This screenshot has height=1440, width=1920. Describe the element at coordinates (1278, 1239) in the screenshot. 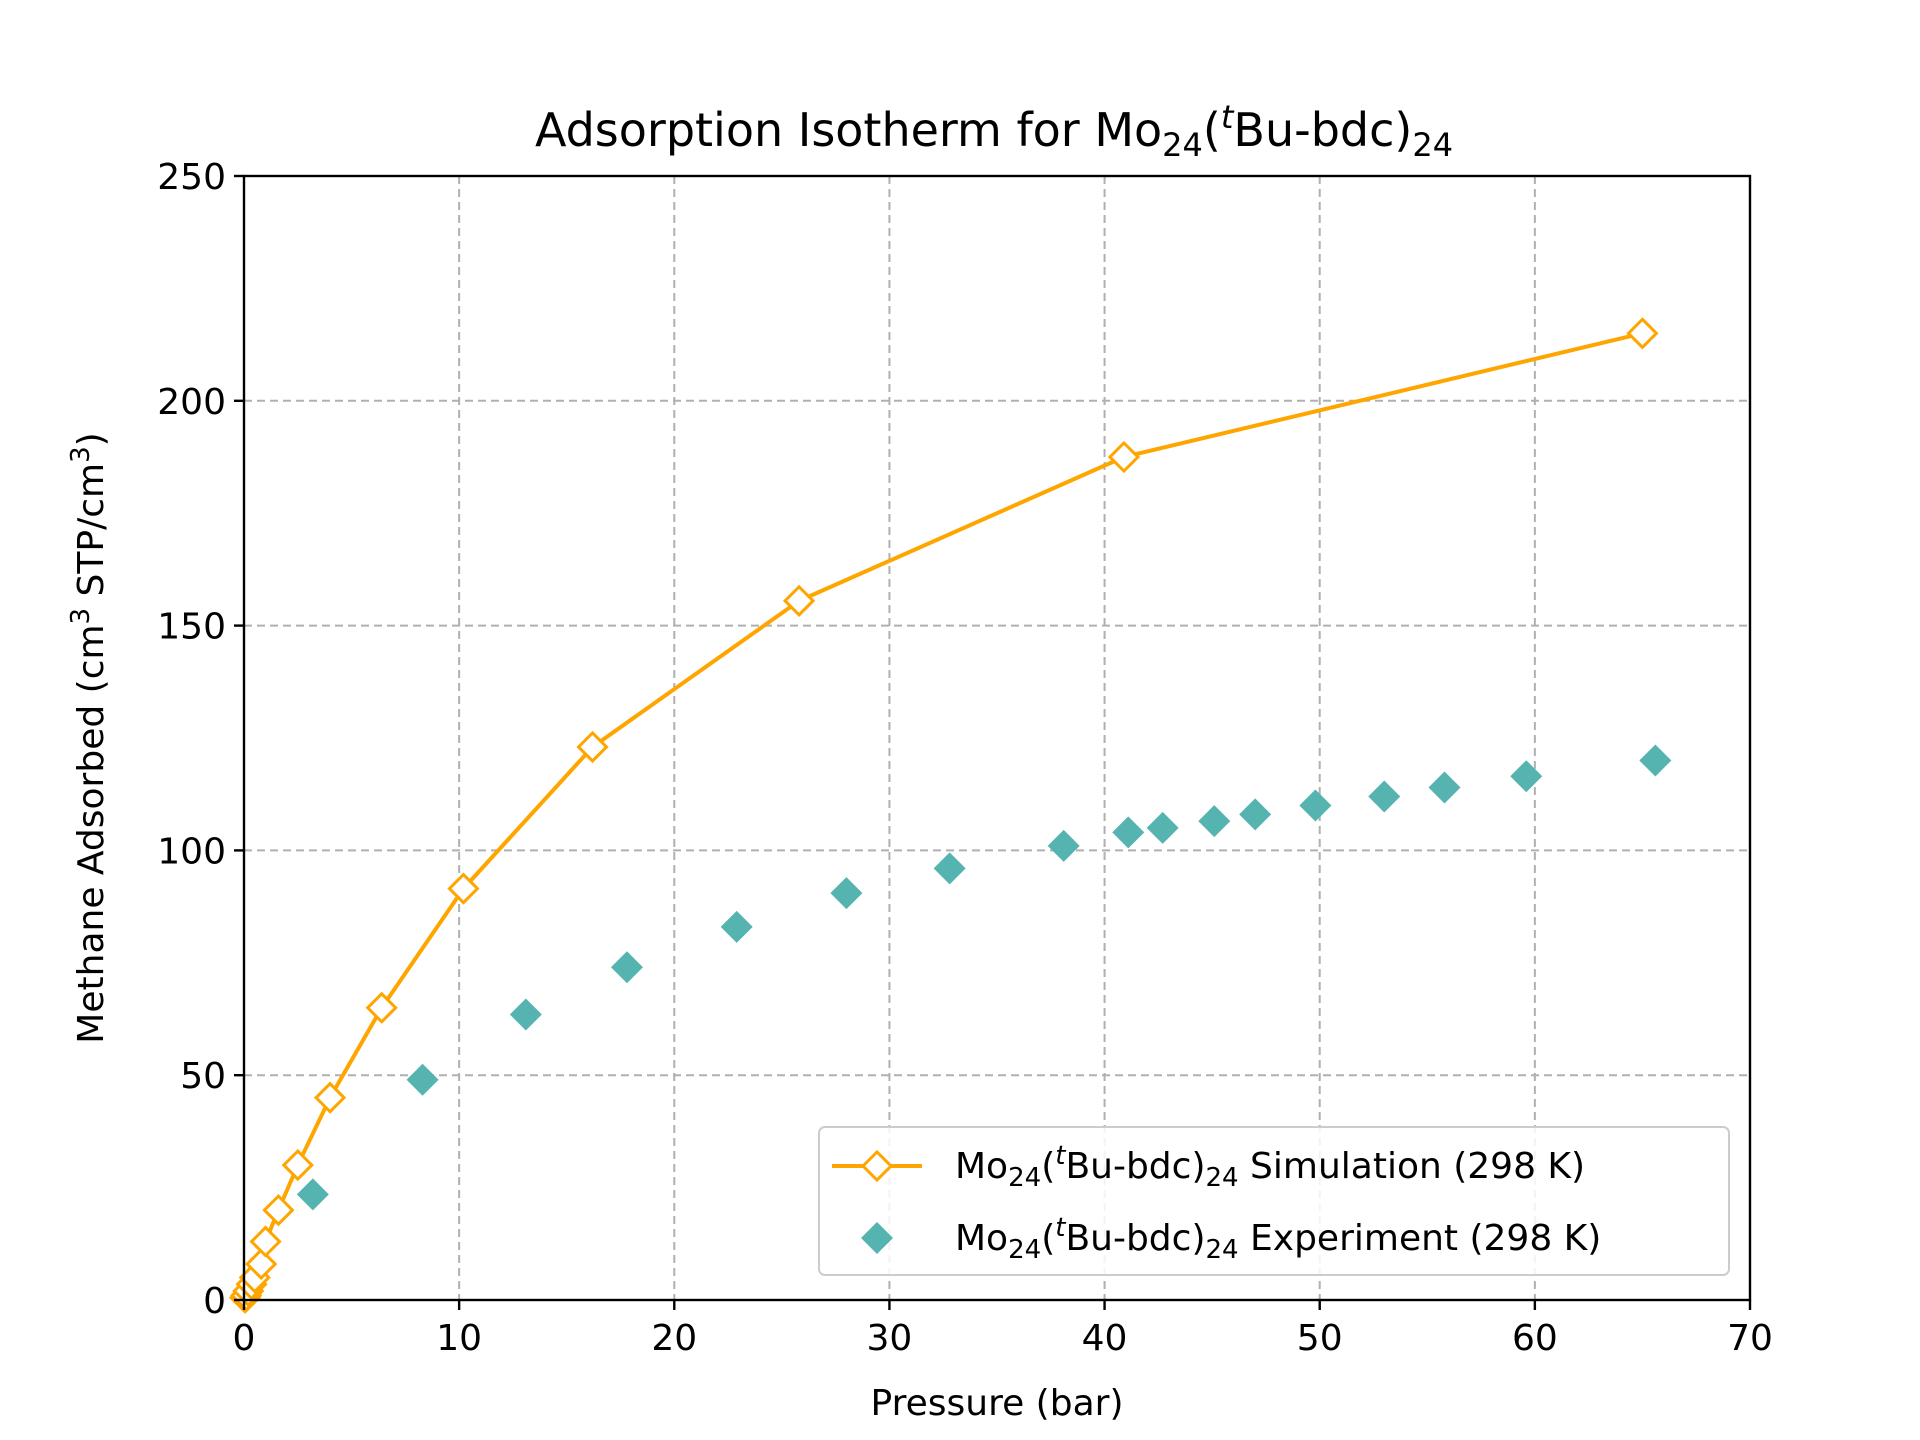

I see `legend-experiment-label: Mo24(tBu-bdc)24 Experiment (298 K)` at that location.